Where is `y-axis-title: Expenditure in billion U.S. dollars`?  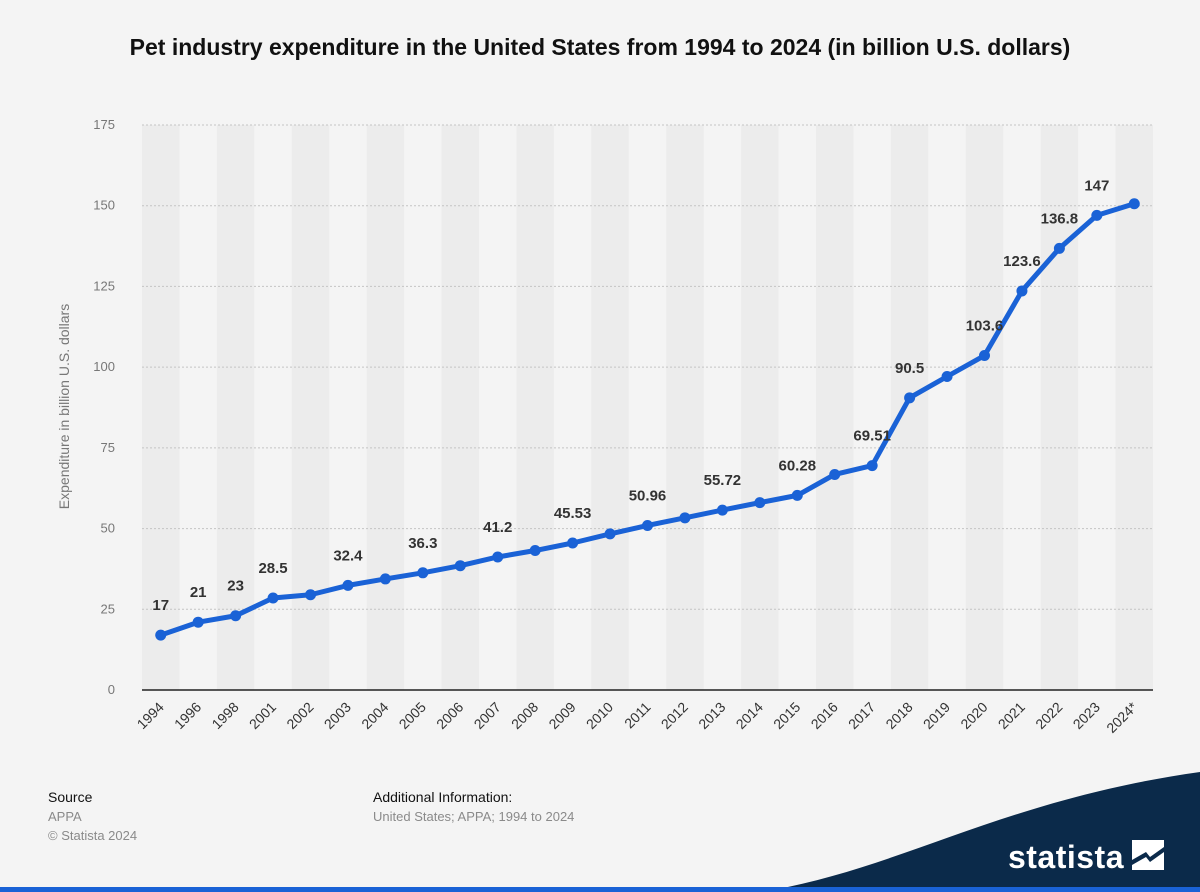 y-axis-title: Expenditure in billion U.S. dollars is located at coordinates (64, 406).